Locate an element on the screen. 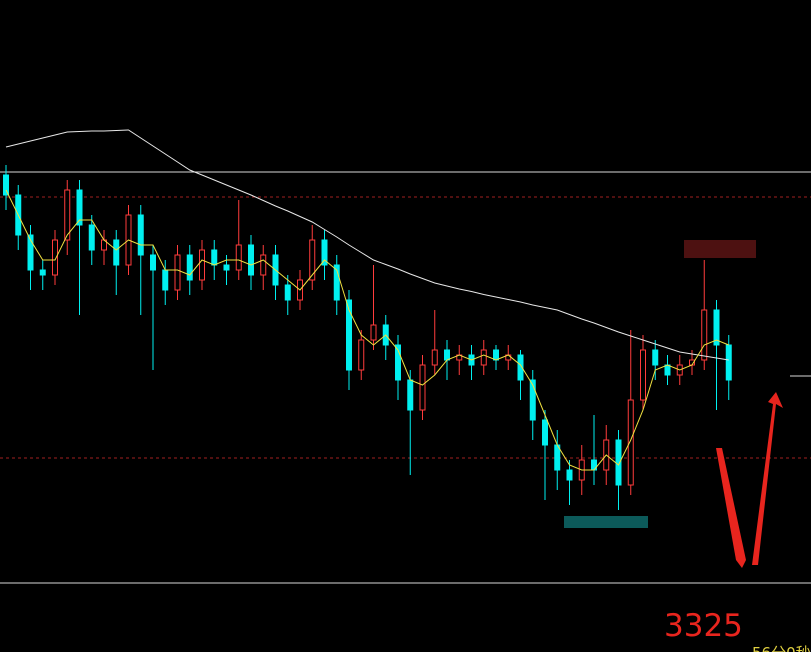  annotation-price: 3325 is located at coordinates (703, 626).